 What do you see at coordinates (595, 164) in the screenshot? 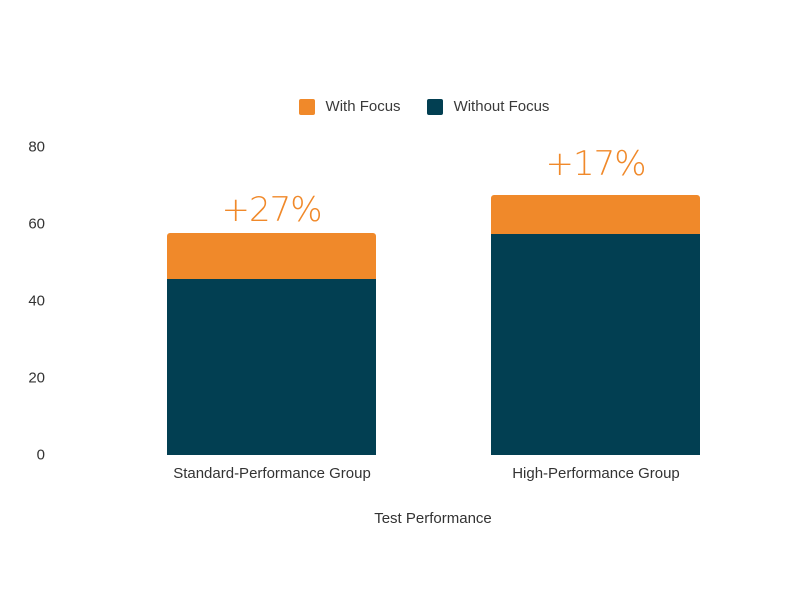
I see `annotation-high: +17%` at bounding box center [595, 164].